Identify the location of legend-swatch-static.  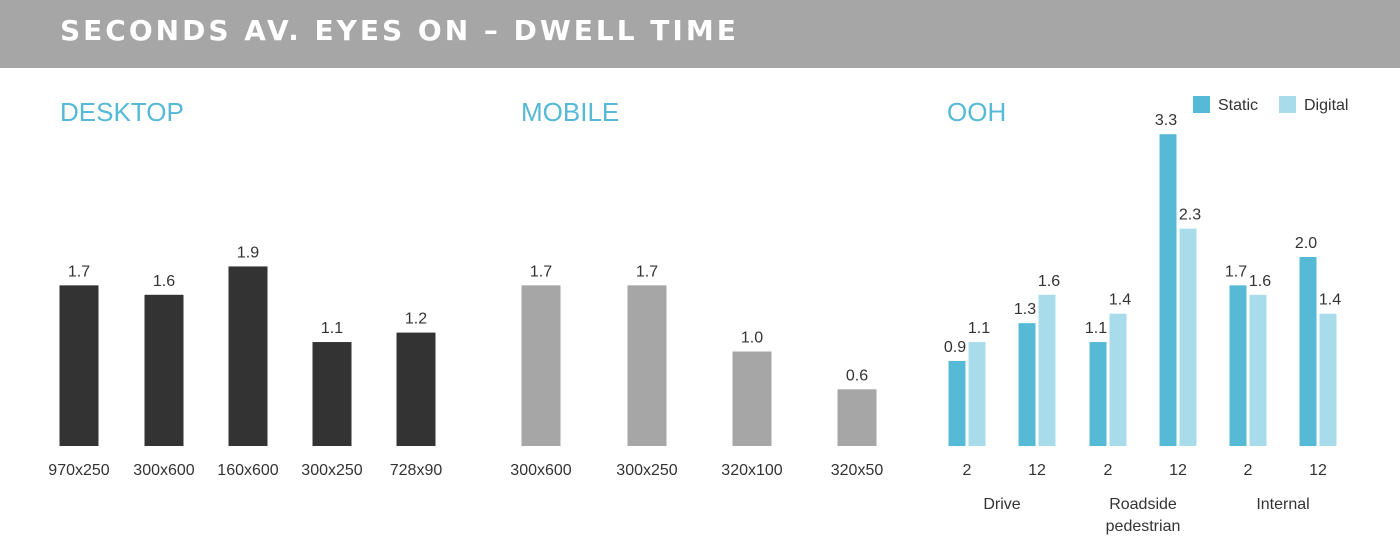
(1201, 104).